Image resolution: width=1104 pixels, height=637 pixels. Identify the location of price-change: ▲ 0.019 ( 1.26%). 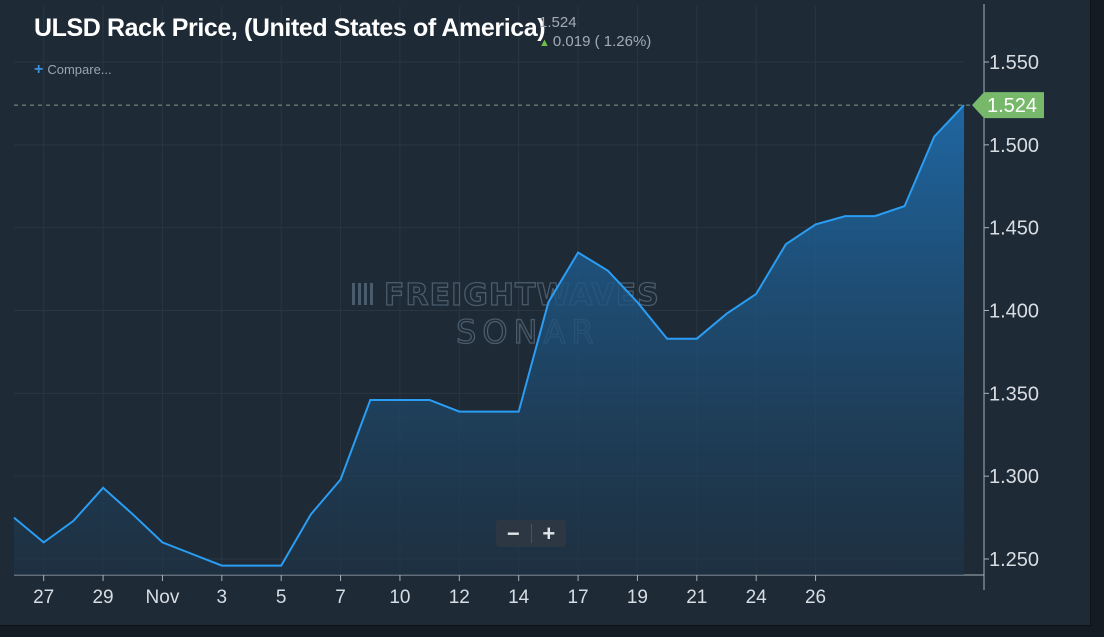
(595, 42).